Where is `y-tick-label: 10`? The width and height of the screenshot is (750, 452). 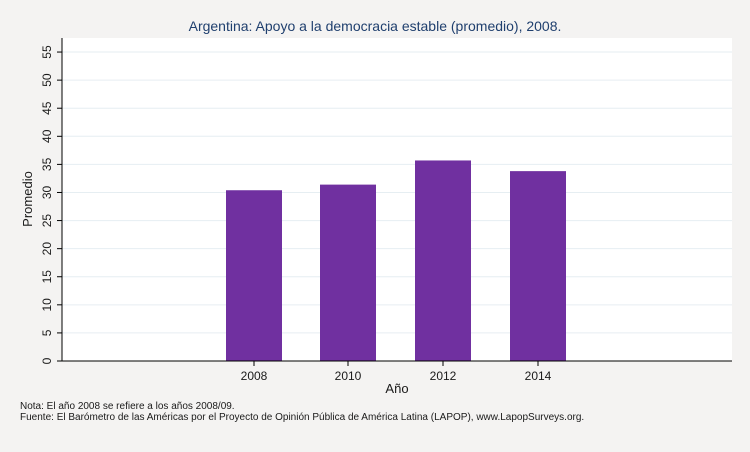
y-tick-label: 10 is located at coordinates (47, 305).